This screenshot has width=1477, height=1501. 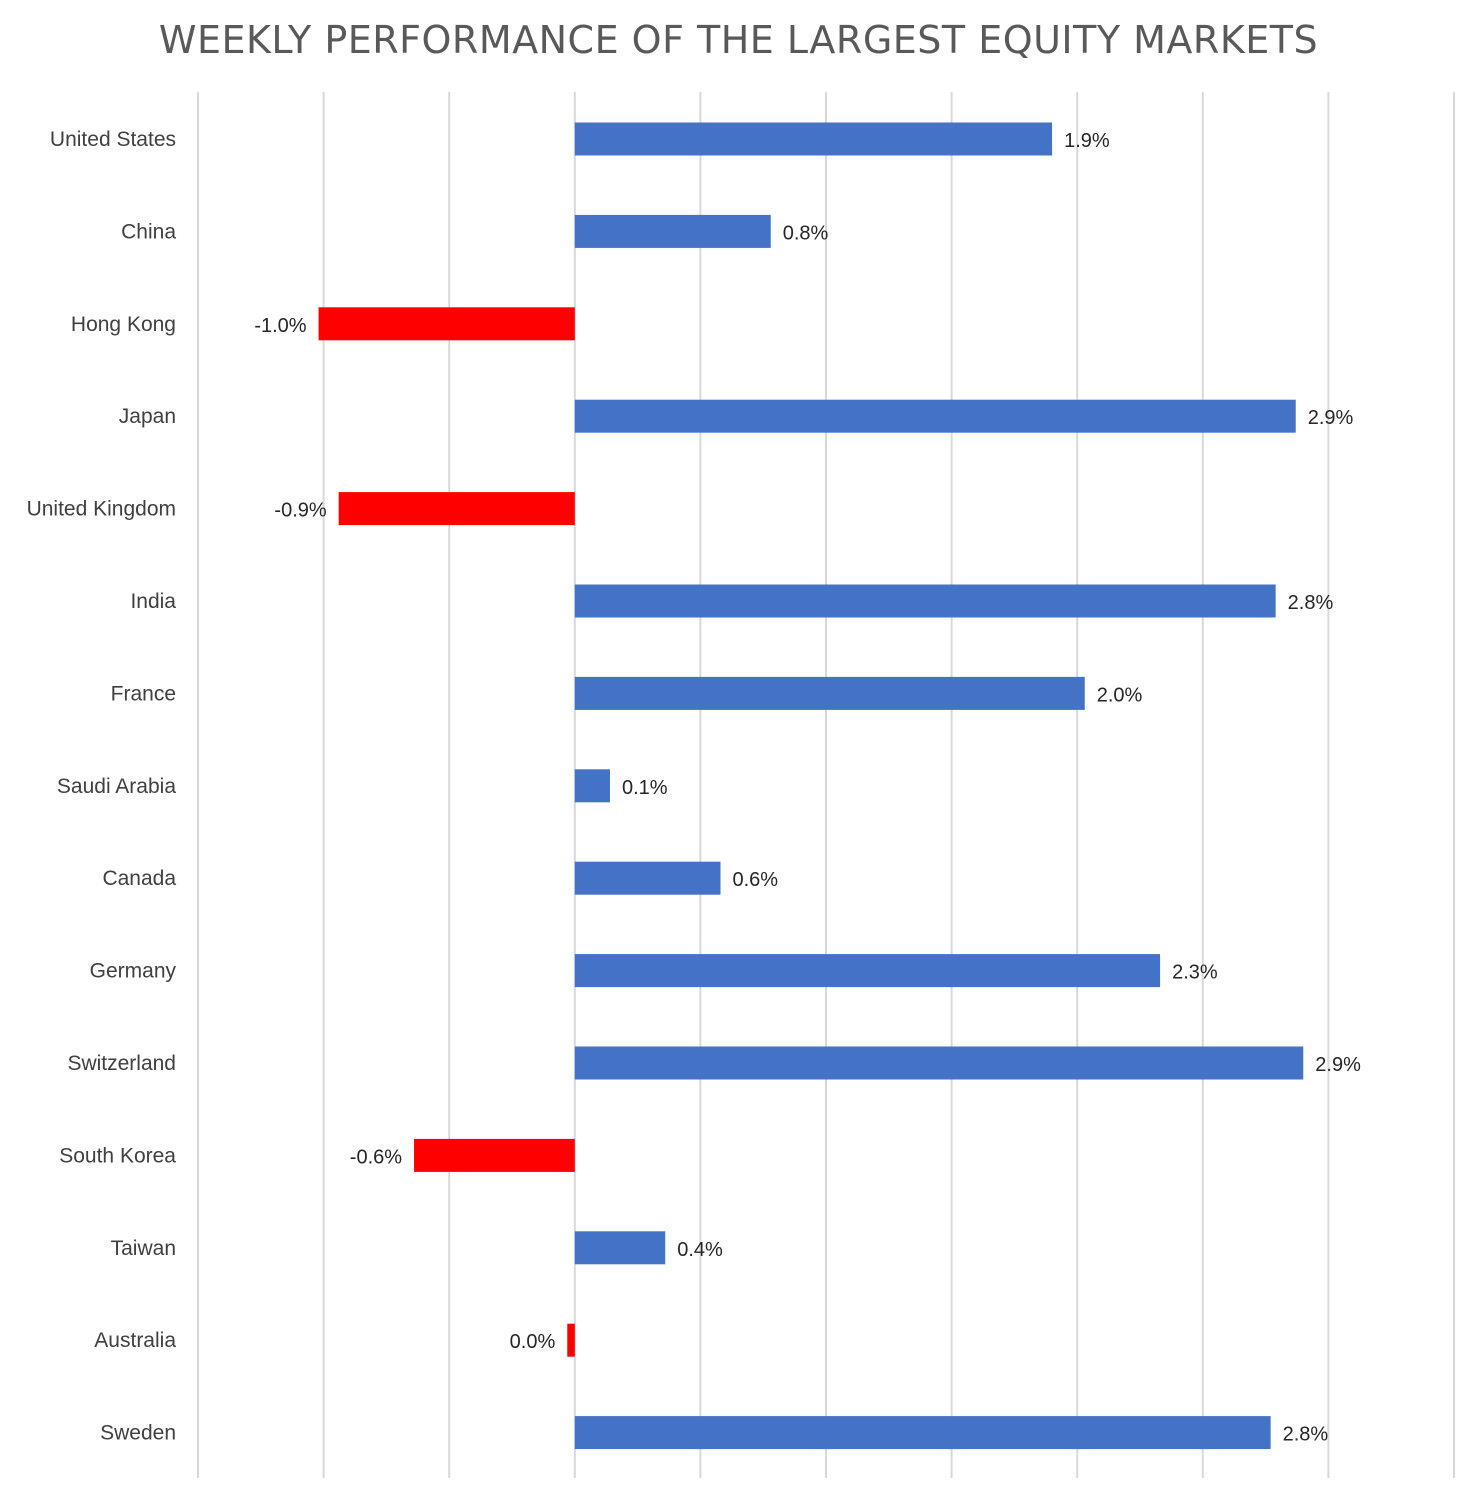 What do you see at coordinates (280, 326) in the screenshot?
I see `data-label: -1.0%` at bounding box center [280, 326].